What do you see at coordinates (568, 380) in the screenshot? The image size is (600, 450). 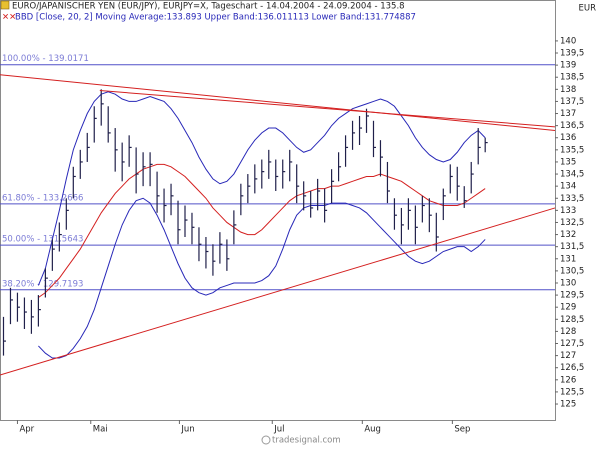 I see `y-tick-label: 126` at bounding box center [568, 380].